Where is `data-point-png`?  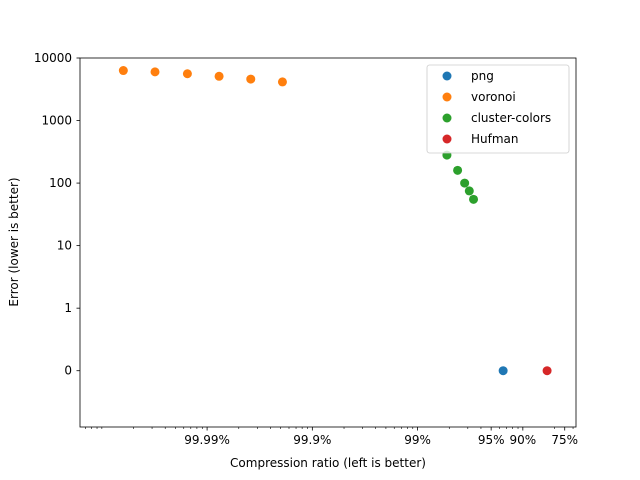
data-point-png is located at coordinates (503, 371).